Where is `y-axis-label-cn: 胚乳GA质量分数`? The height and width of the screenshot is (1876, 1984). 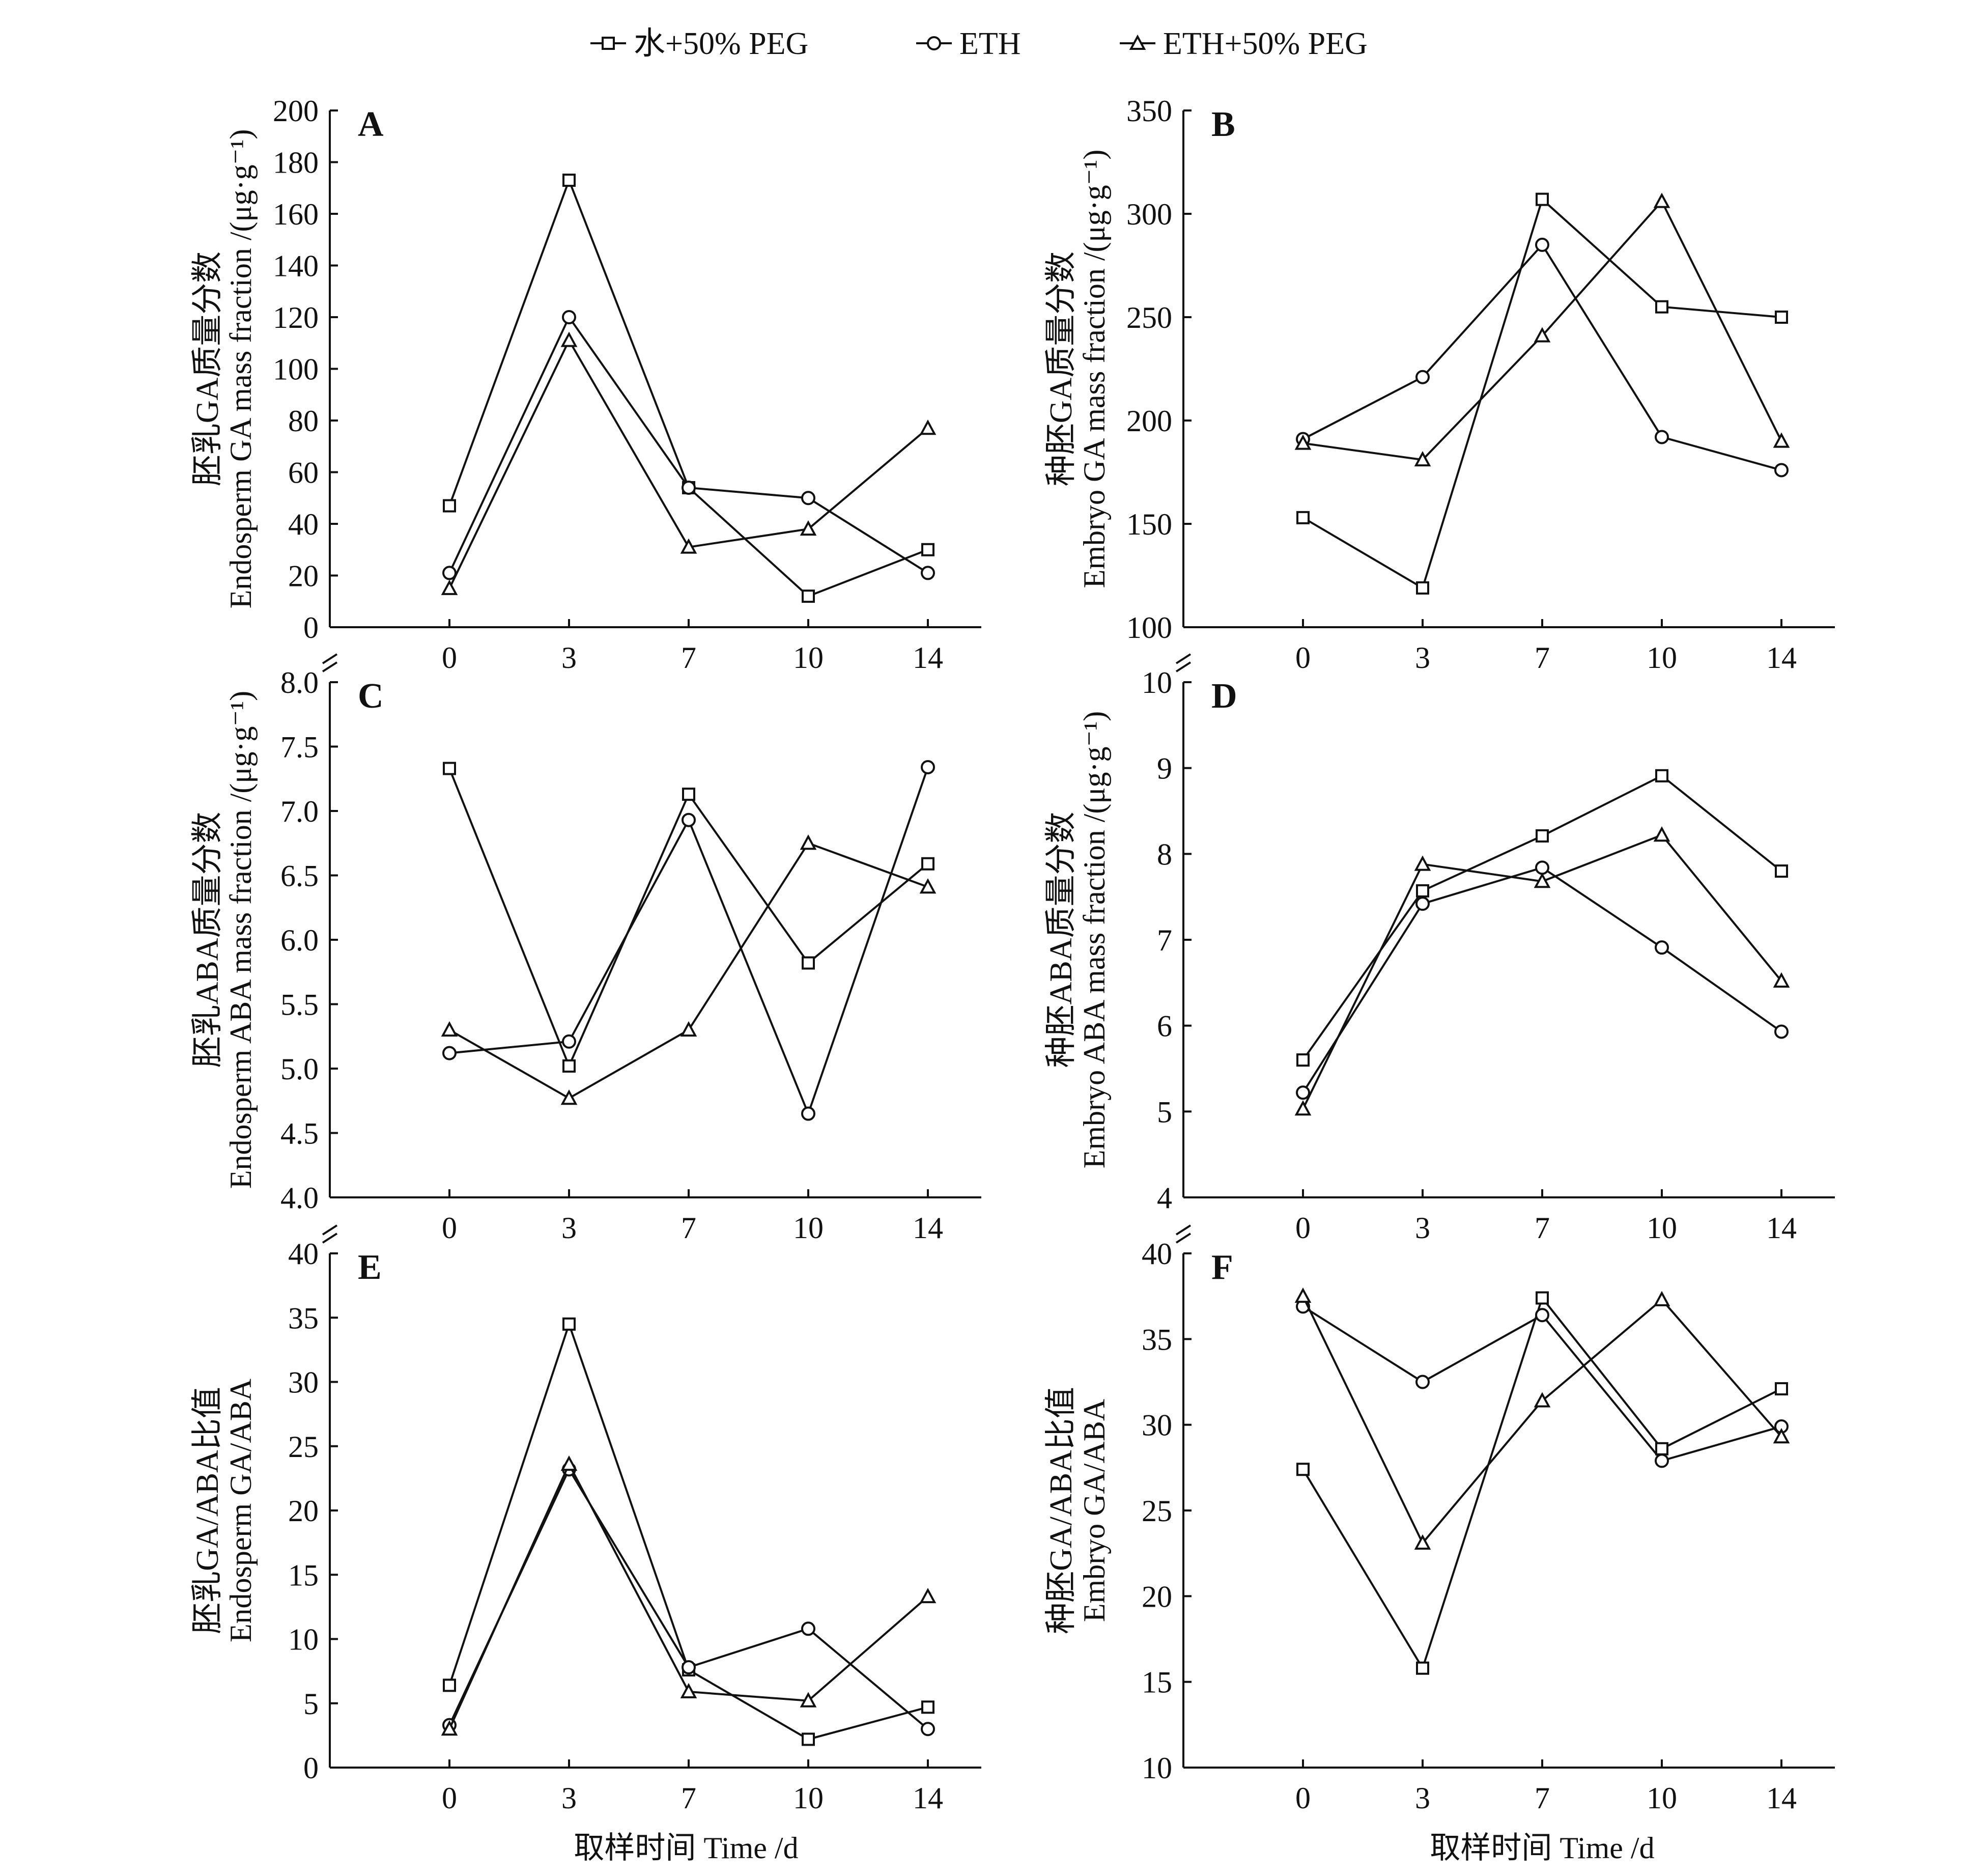
y-axis-label-cn: 胚乳GA质量分数 is located at coordinates (207, 369).